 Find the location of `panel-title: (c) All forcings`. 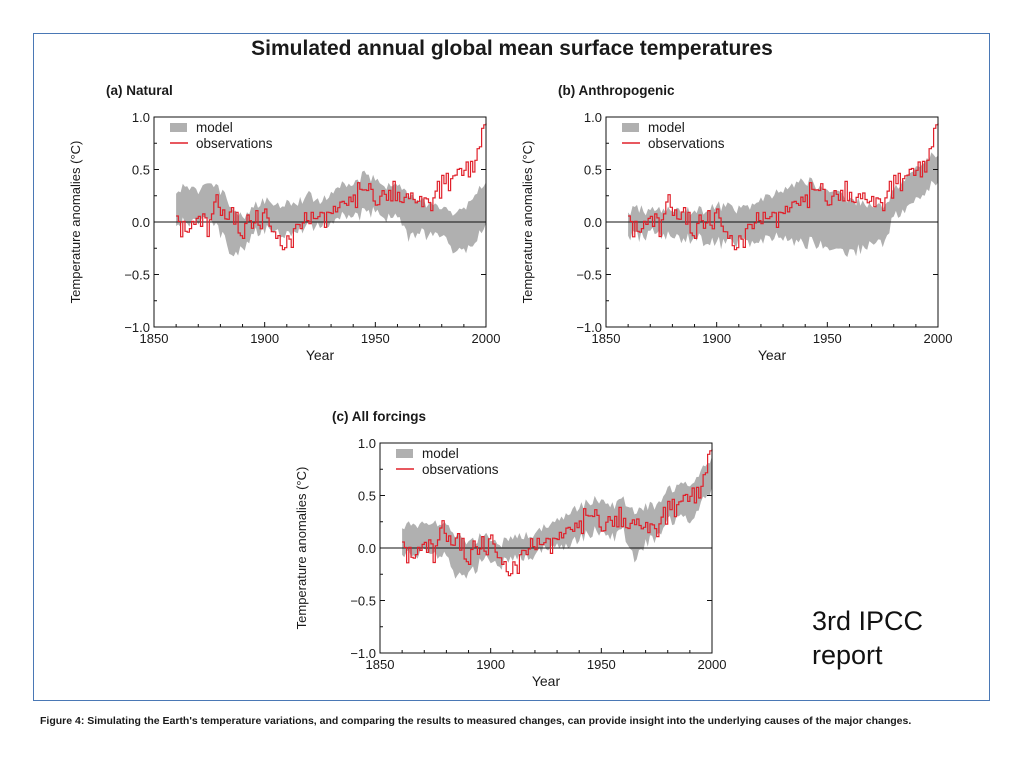

panel-title: (c) All forcings is located at coordinates (379, 416).